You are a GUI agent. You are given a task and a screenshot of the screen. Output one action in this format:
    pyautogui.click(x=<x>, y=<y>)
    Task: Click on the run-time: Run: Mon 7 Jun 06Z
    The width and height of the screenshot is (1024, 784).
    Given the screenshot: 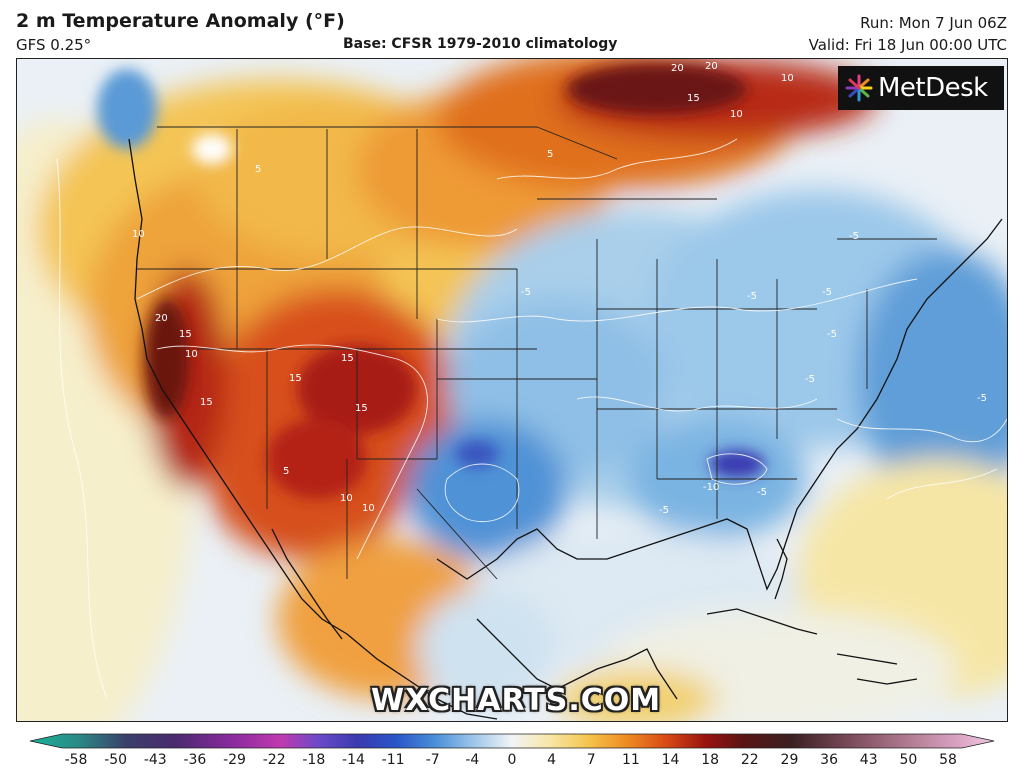 What is the action you would take?
    pyautogui.click(x=933, y=23)
    